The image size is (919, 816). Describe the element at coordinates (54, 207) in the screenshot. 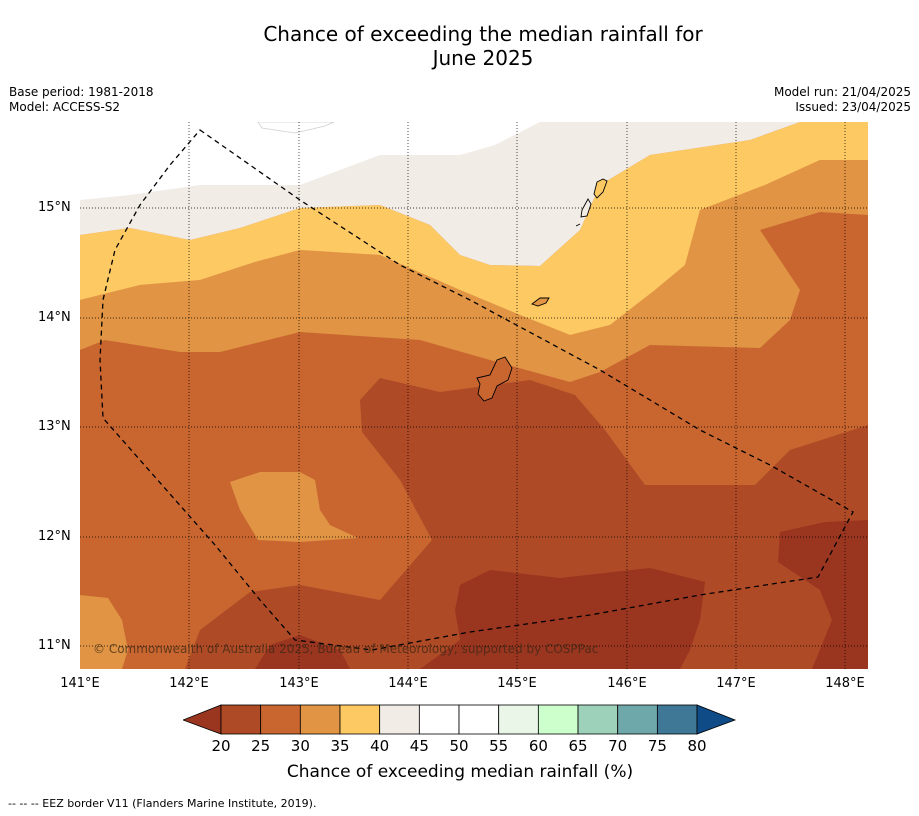

I see `lat-label-15: 15°N` at that location.